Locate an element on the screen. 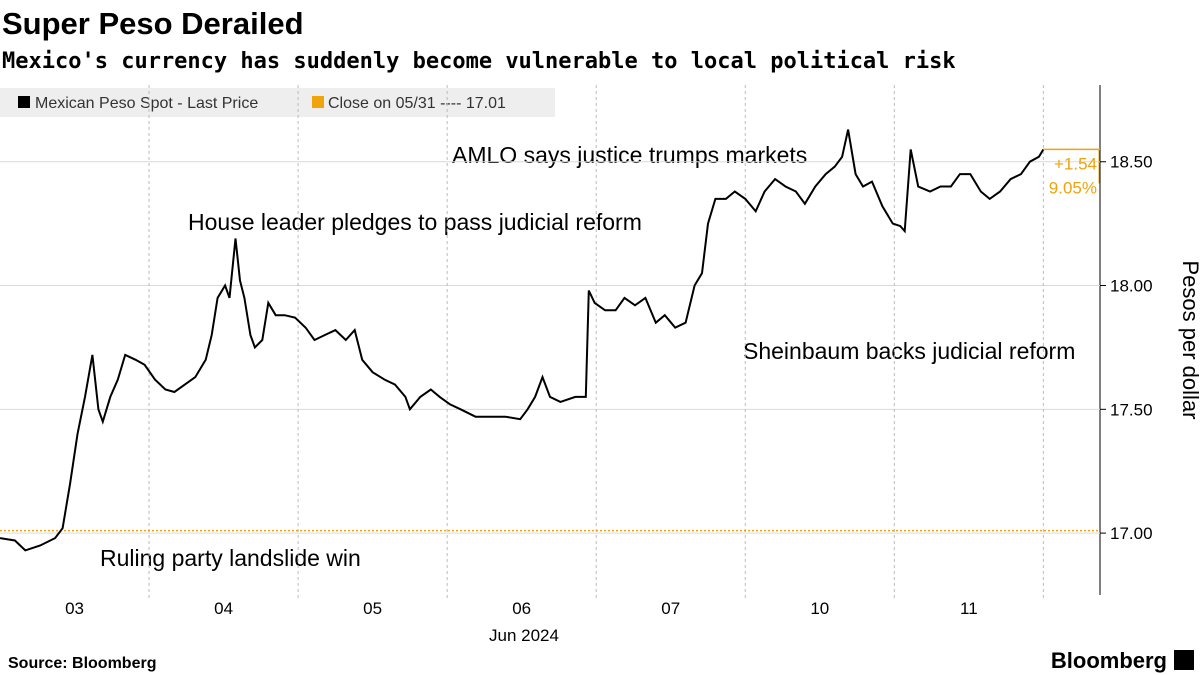 This screenshot has width=1200, height=675. x-tick-label: 11 is located at coordinates (969, 608).